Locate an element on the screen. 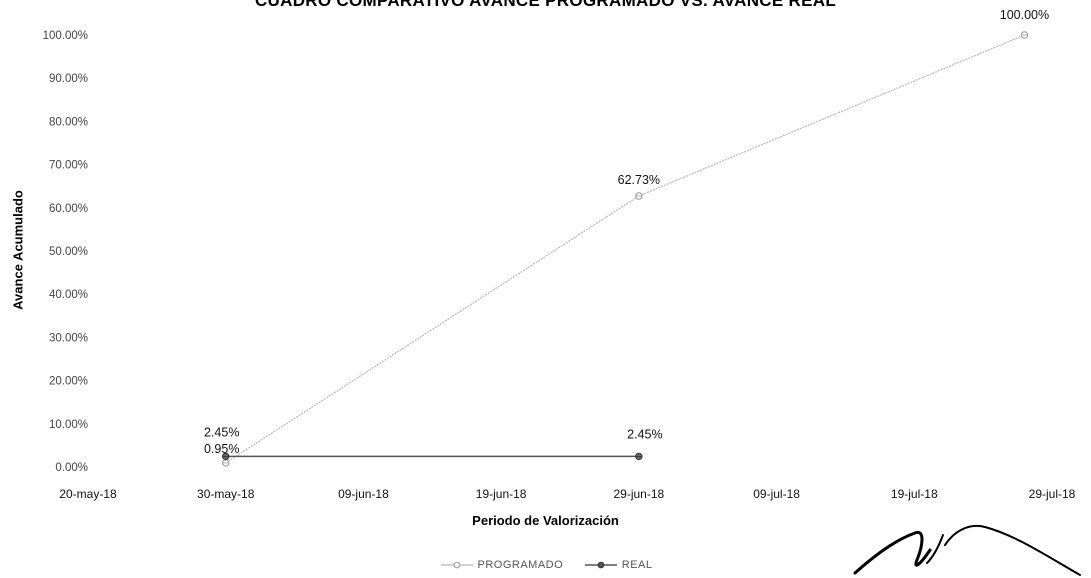  x-axis-title: Periodo de Valorización is located at coordinates (545, 520).